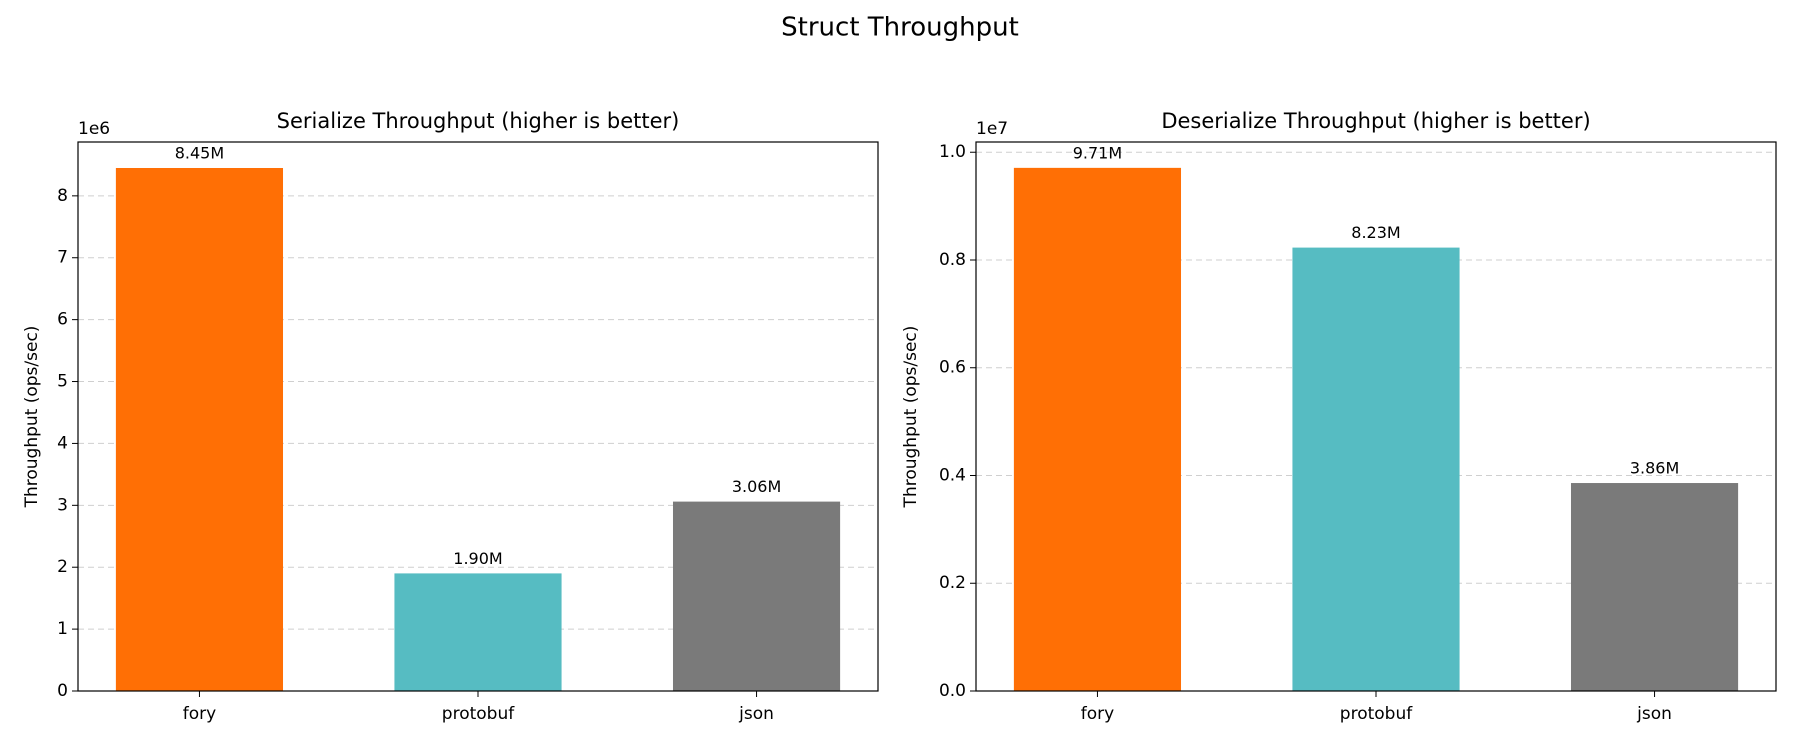 Image resolution: width=1800 pixels, height=750 pixels. Describe the element at coordinates (477, 558) in the screenshot. I see `value-label: 1.90M` at that location.